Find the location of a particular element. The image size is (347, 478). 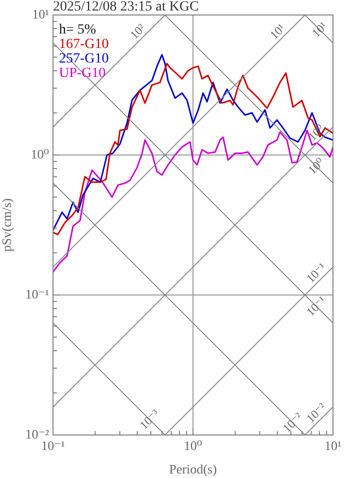

text: 257-G10 is located at coordinates (84, 59).